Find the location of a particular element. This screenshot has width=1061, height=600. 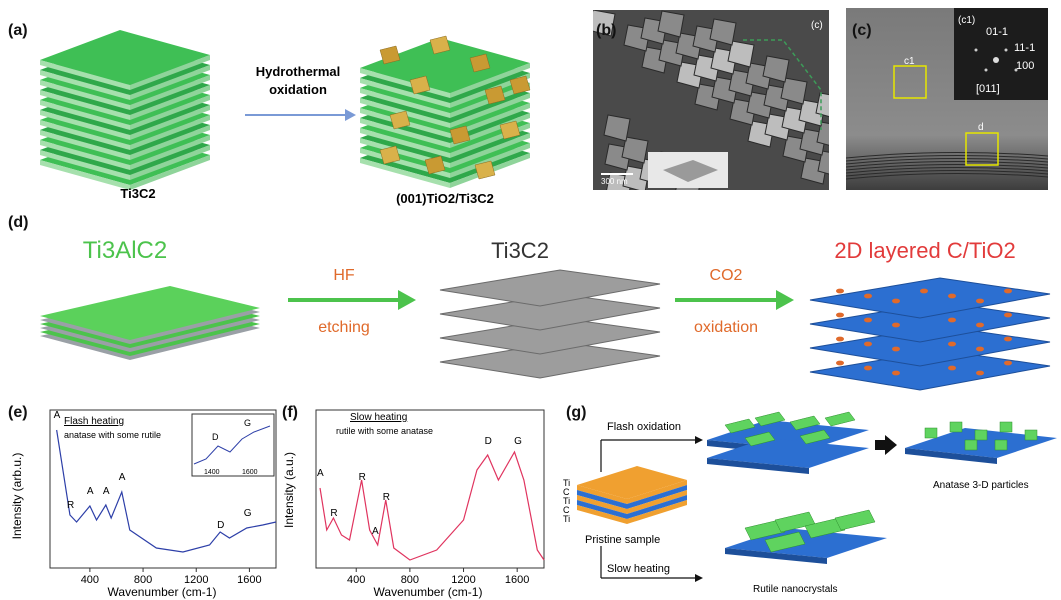

slab-top is located at coordinates (788, 453).